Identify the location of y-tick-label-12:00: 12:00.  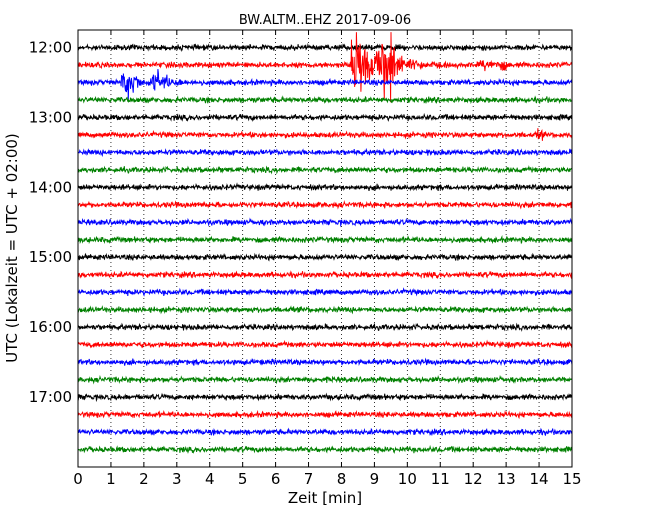
(50, 47).